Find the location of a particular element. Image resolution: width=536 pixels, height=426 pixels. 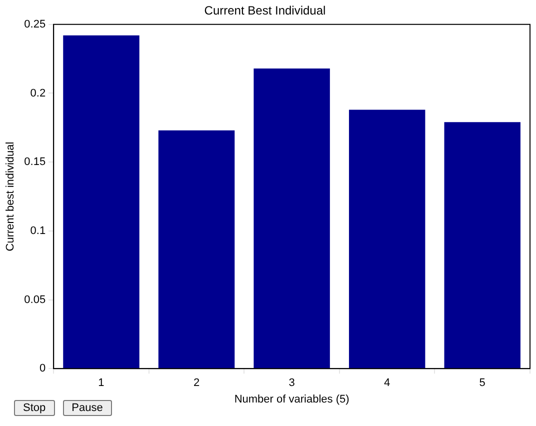

y-tick-label: 0.15 is located at coordinates (35, 162).